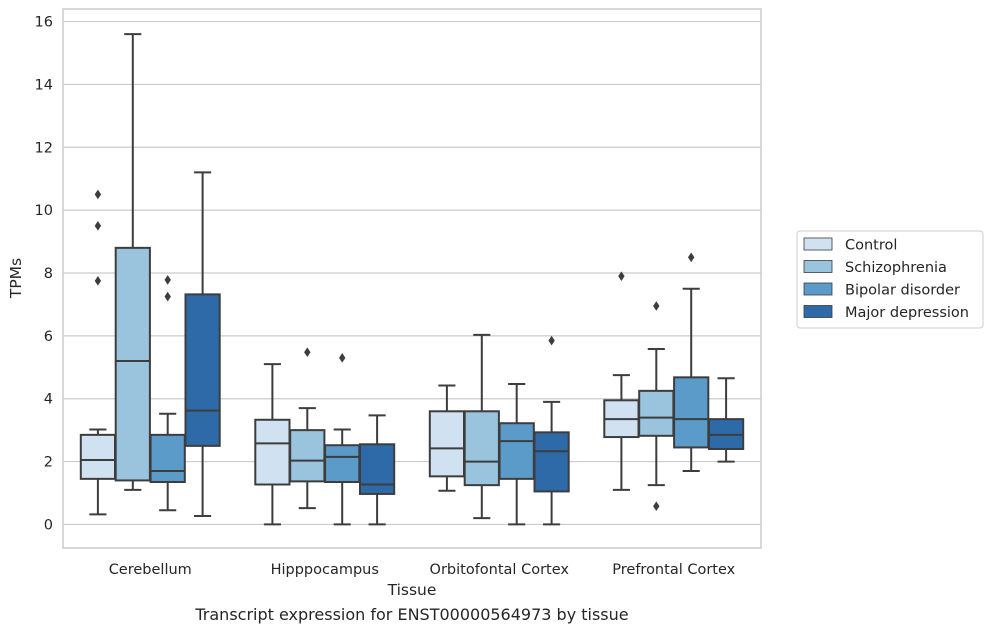  I want to click on box-control-cerebellum, so click(98, 352).